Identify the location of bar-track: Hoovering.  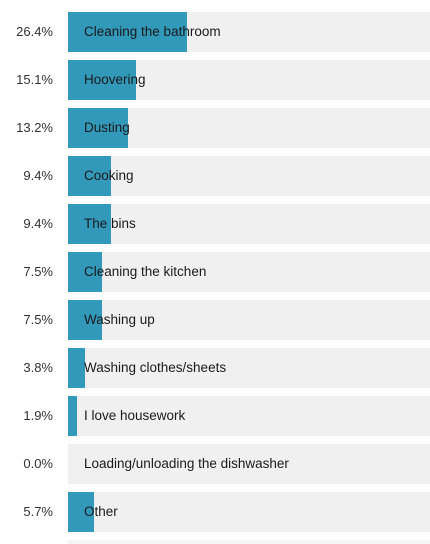
(249, 80).